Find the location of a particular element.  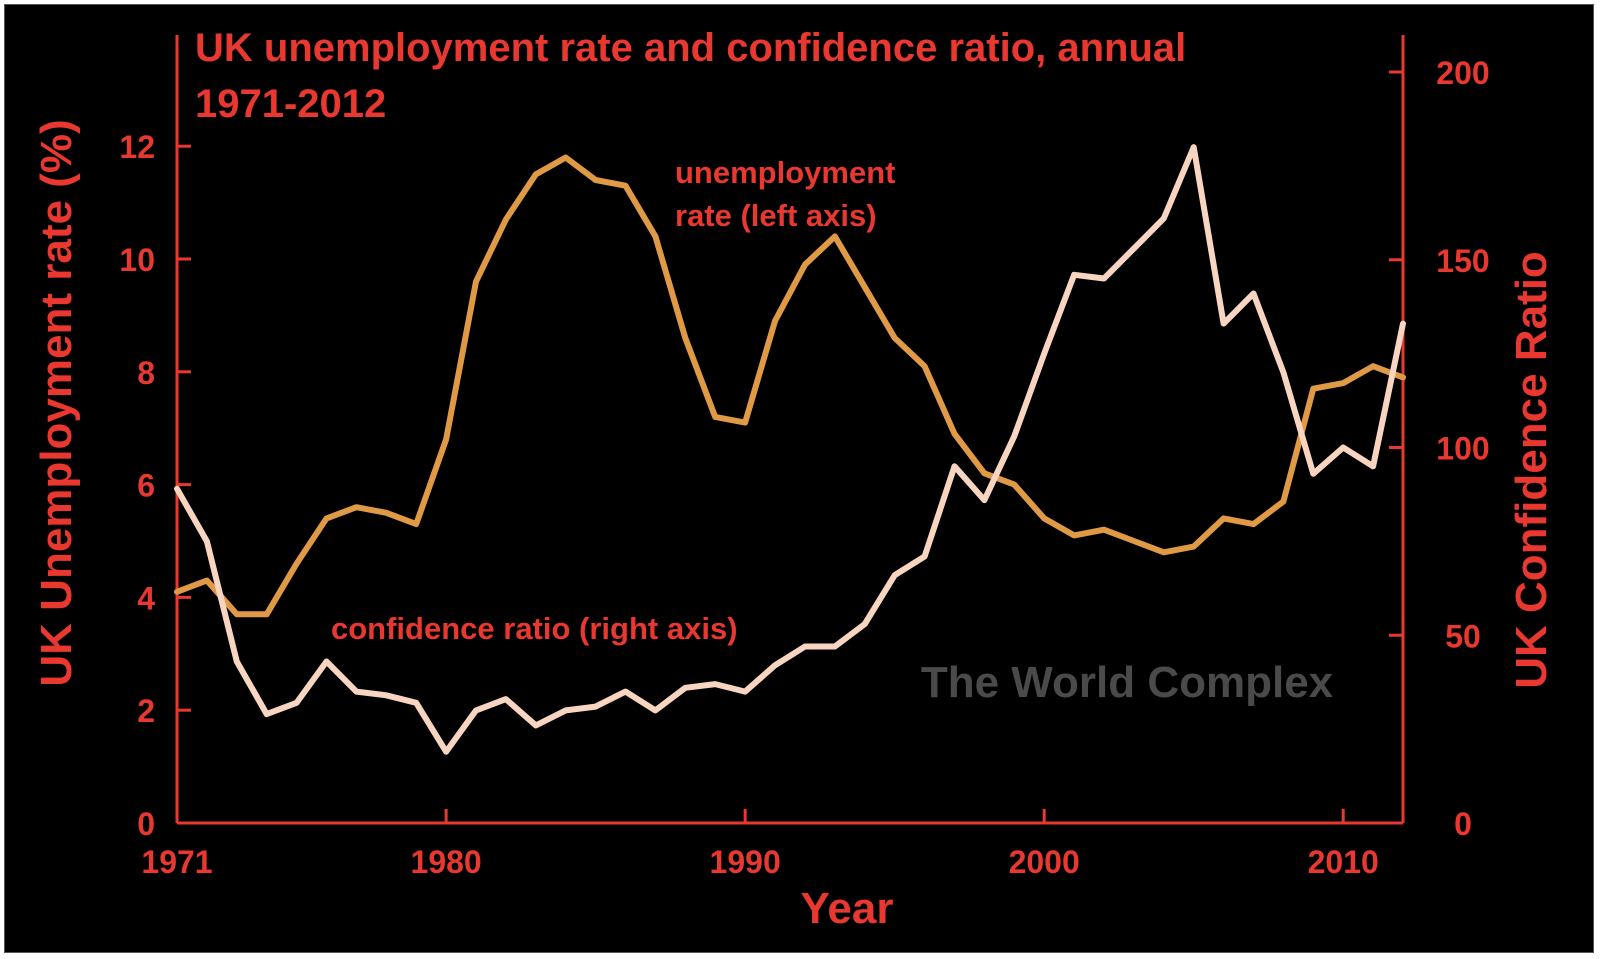

right-tick-label: 200 is located at coordinates (1462, 73).